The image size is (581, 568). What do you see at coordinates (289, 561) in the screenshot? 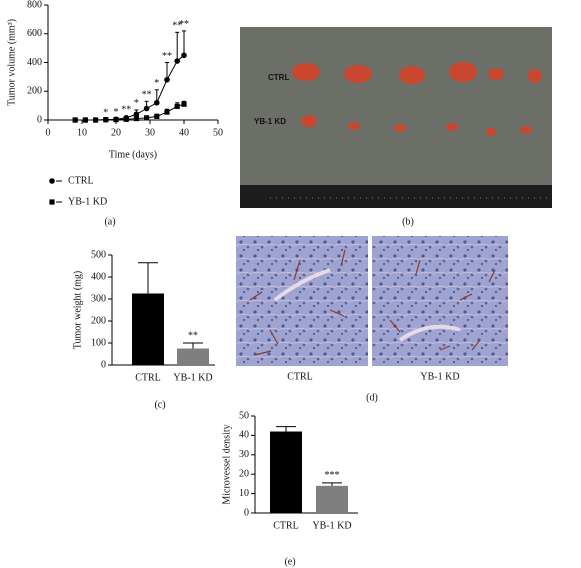
I see `panel-label: (e)` at bounding box center [289, 561].